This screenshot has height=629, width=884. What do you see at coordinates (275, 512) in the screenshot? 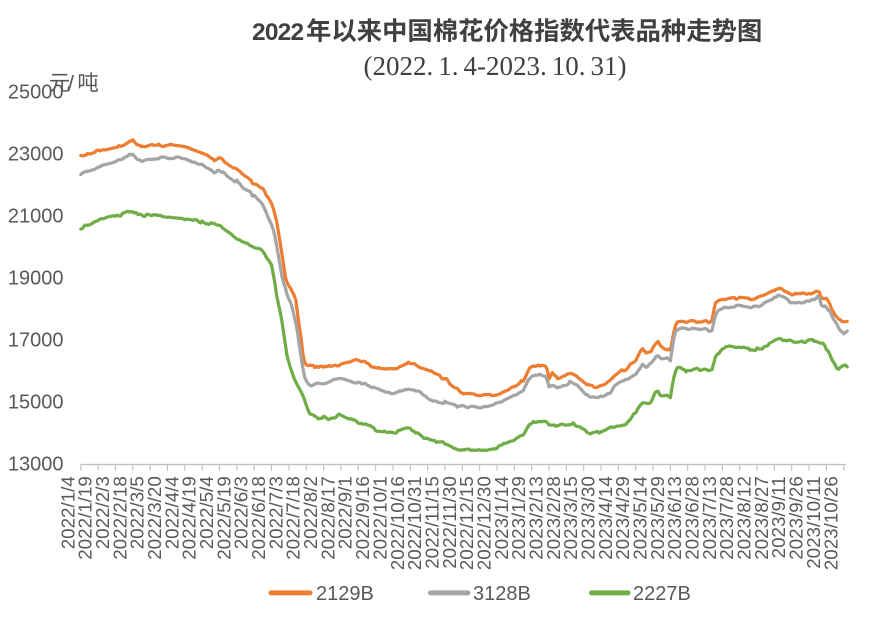
I see `svg-text: 2022/7/3` at bounding box center [275, 512].